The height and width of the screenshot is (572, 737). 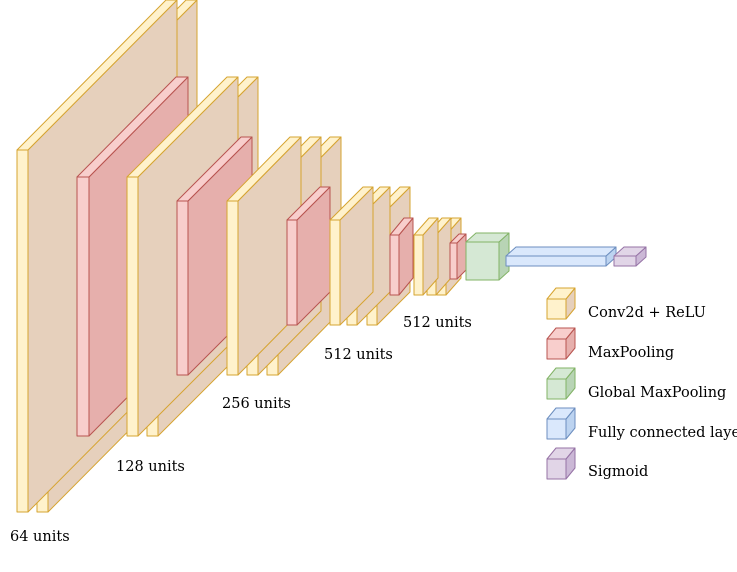 What do you see at coordinates (83, 306) in the screenshot?
I see `layer-pool-2-front` at bounding box center [83, 306].